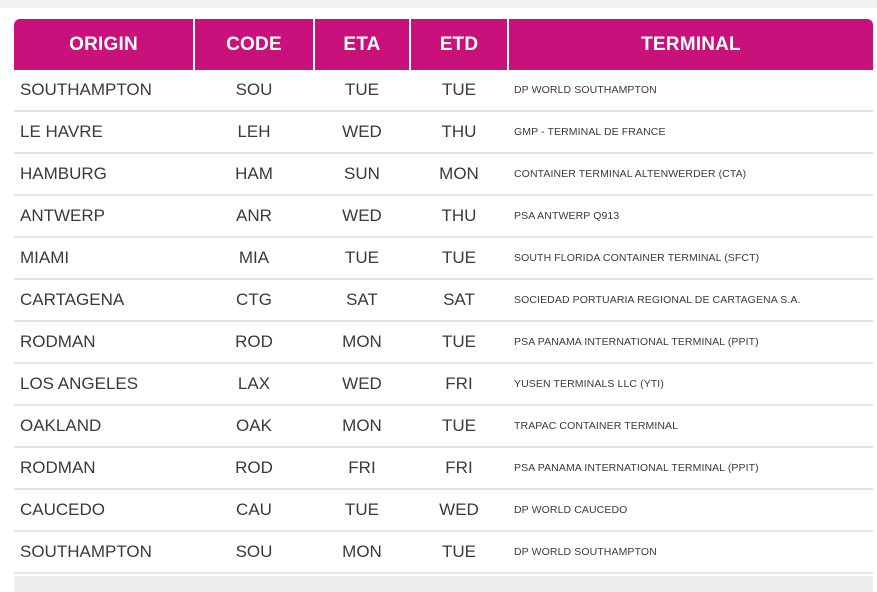 The image size is (877, 592). Describe the element at coordinates (104, 300) in the screenshot. I see `cell-origin: CARTAGENA` at that location.